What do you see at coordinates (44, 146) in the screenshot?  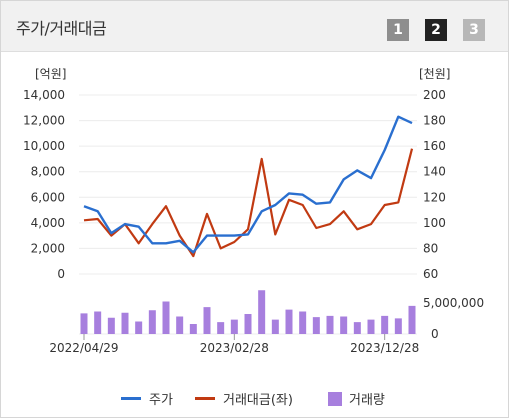 I see `left-tick-label: 10,000` at bounding box center [44, 146].